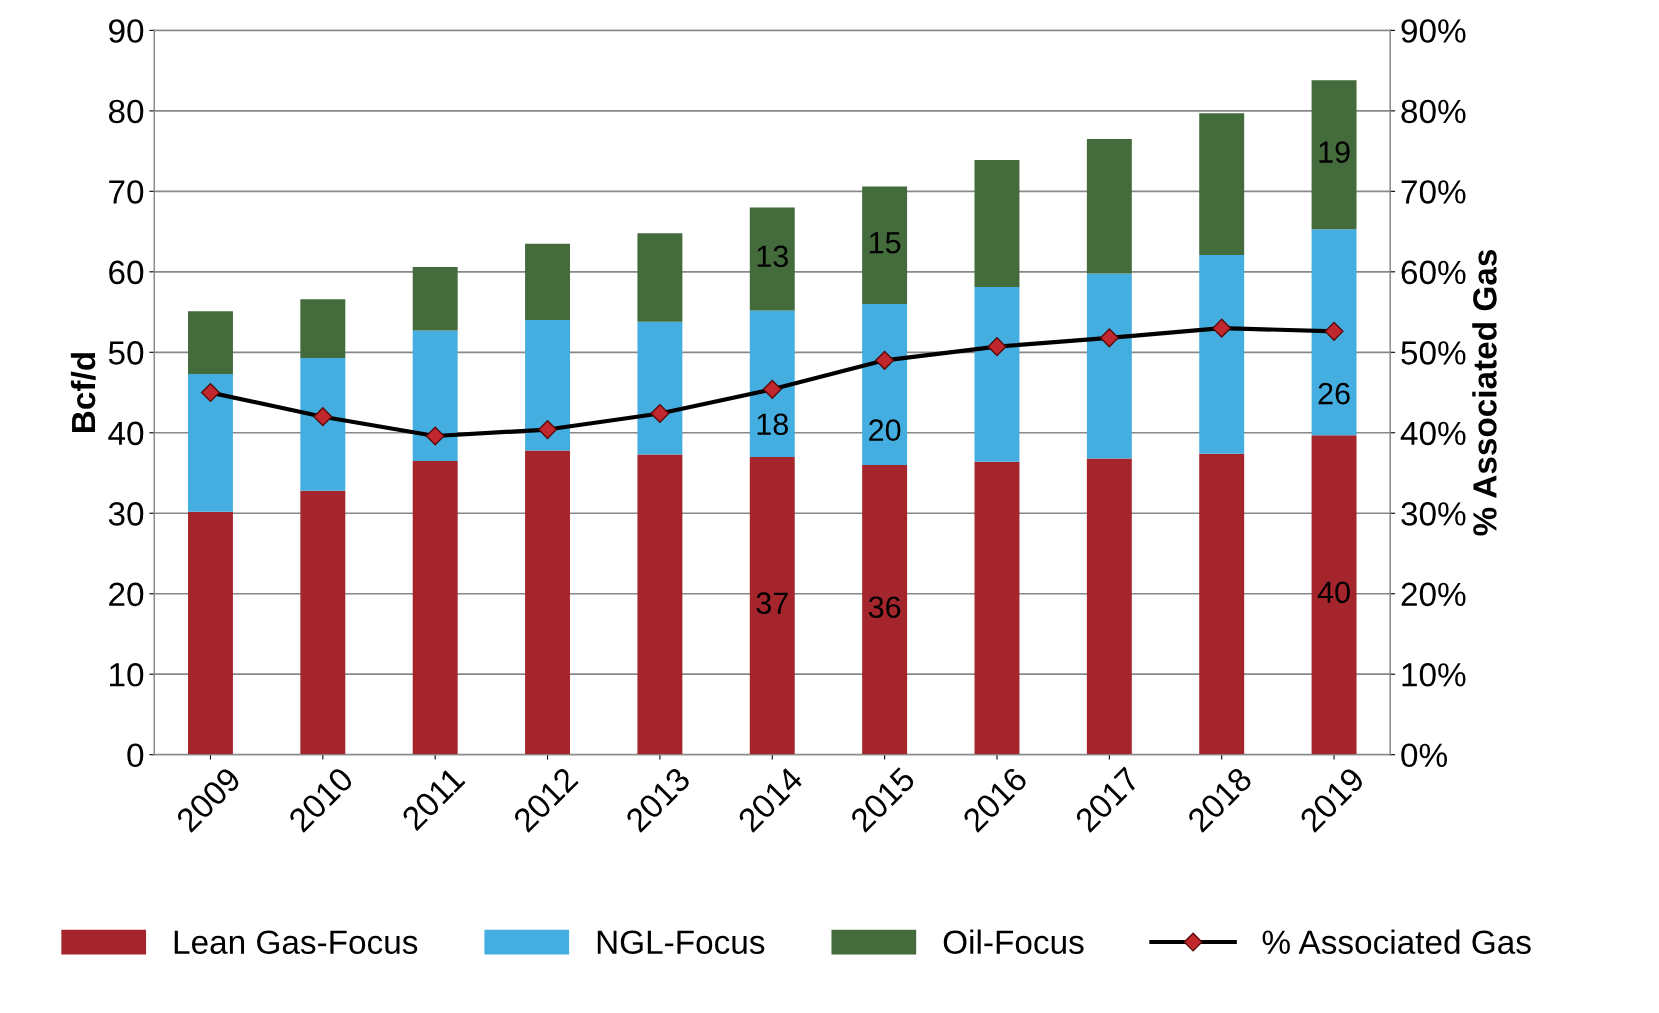 The image size is (1659, 1013). I want to click on data-label: 18, so click(772, 424).